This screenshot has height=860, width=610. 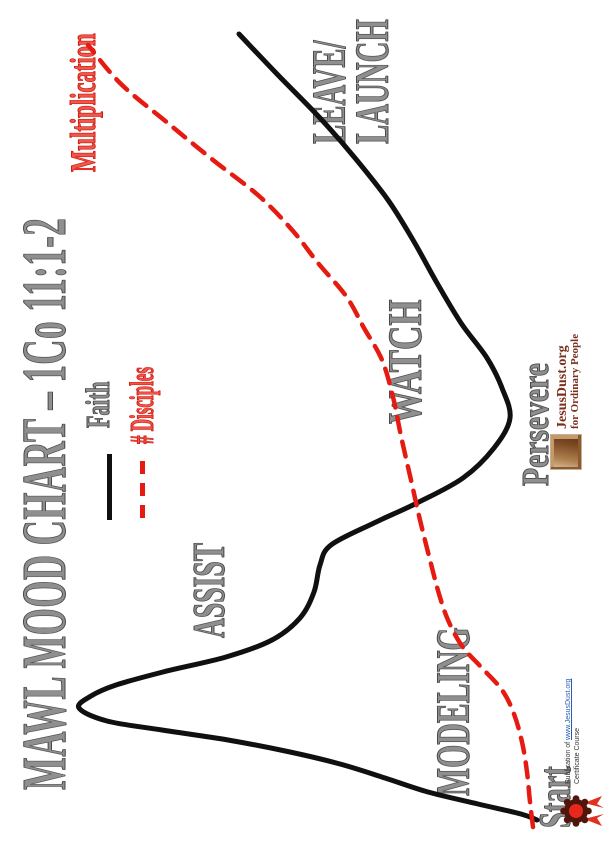 I want to click on stage-label-launch: LAUNCH, so click(x=373, y=82).